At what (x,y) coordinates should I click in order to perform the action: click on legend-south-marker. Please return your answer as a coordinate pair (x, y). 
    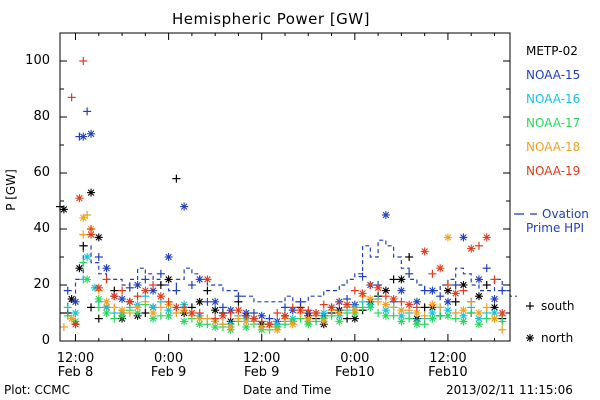
    Looking at the image, I should click on (530, 306).